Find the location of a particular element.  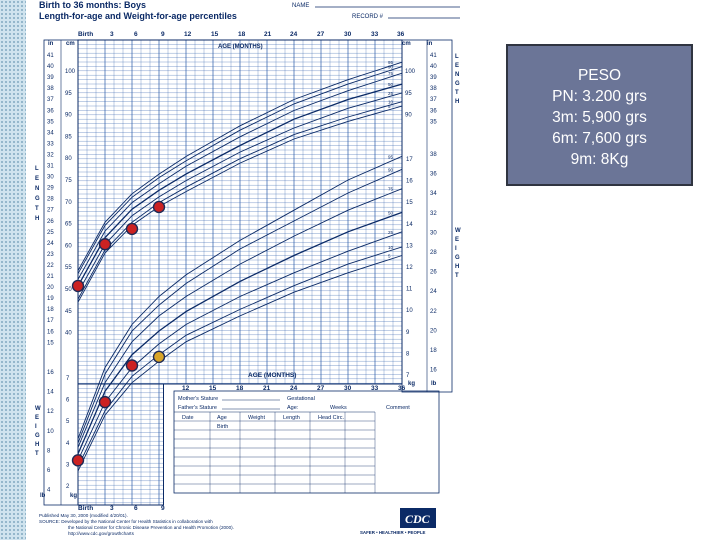

length-vert-left-letter: L is located at coordinates (37, 169).